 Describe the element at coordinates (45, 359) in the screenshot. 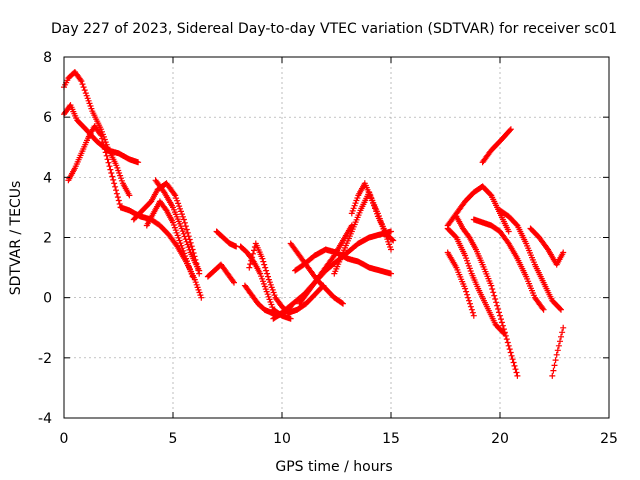

I see `y-tick-label: -2` at that location.